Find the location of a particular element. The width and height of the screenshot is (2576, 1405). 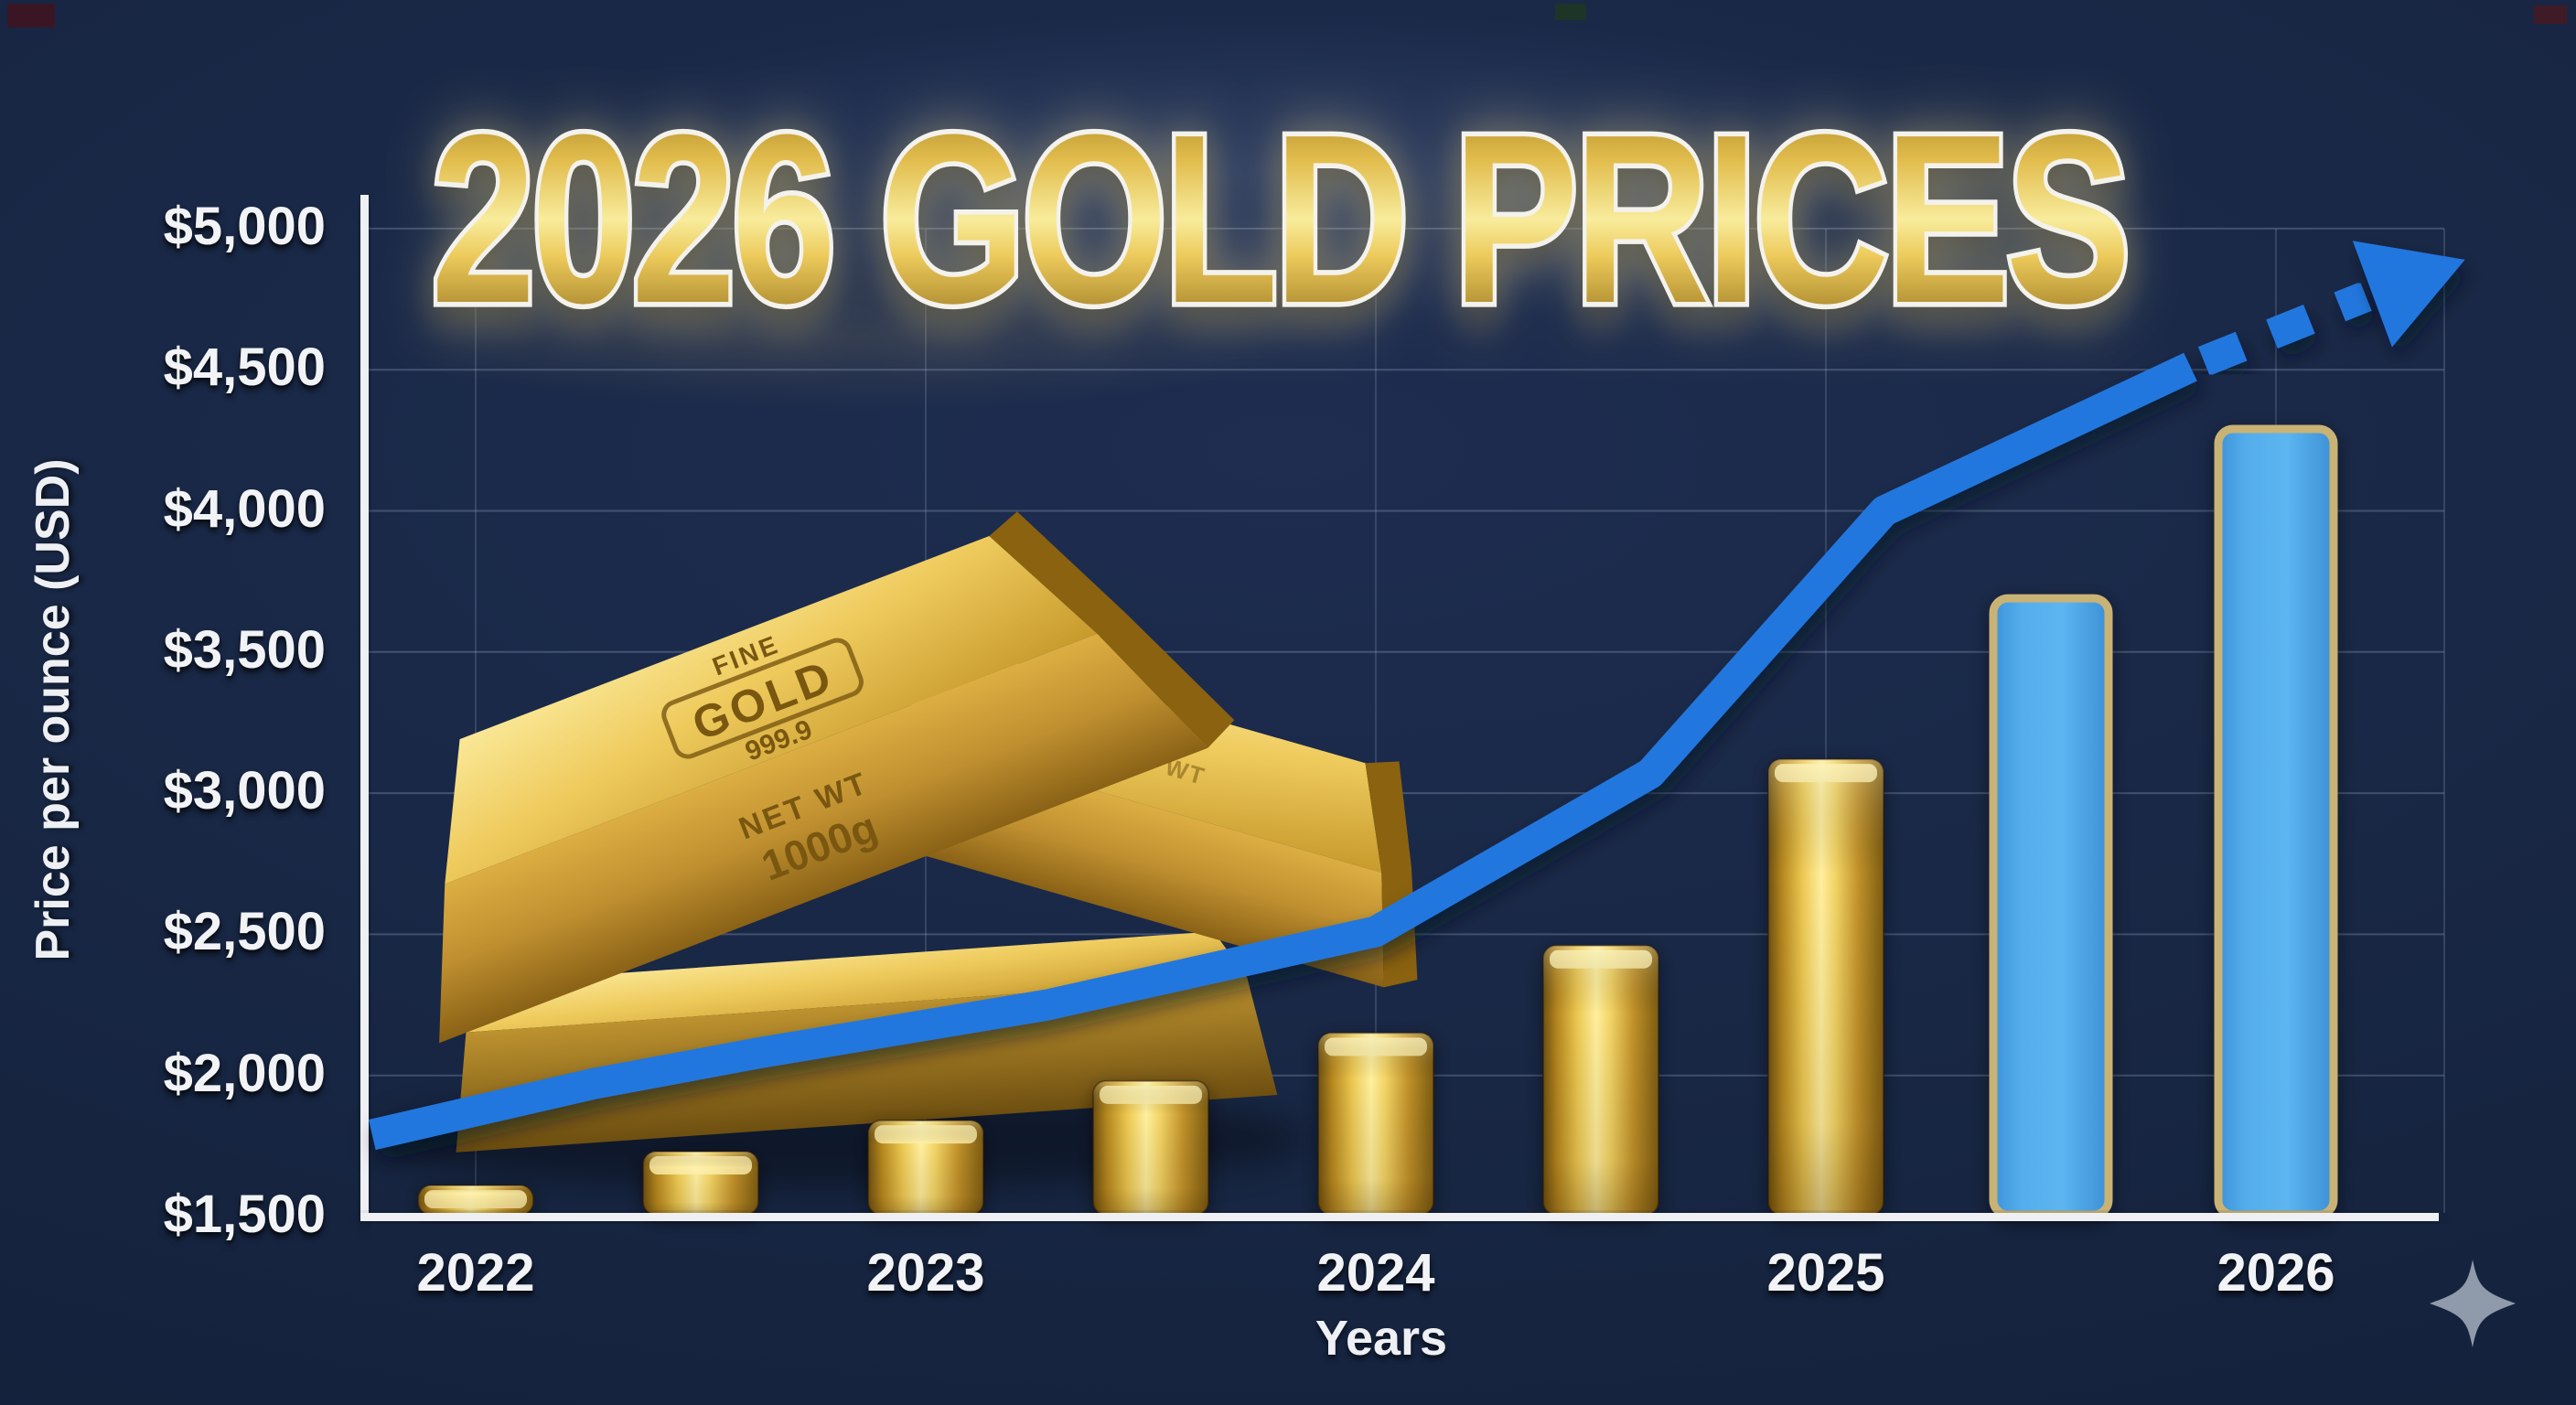

bar-2023.5 is located at coordinates (1150, 1148).